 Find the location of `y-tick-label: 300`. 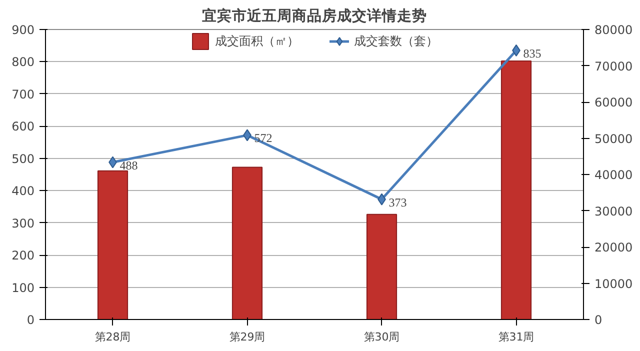

y-tick-label: 300 is located at coordinates (23, 223).